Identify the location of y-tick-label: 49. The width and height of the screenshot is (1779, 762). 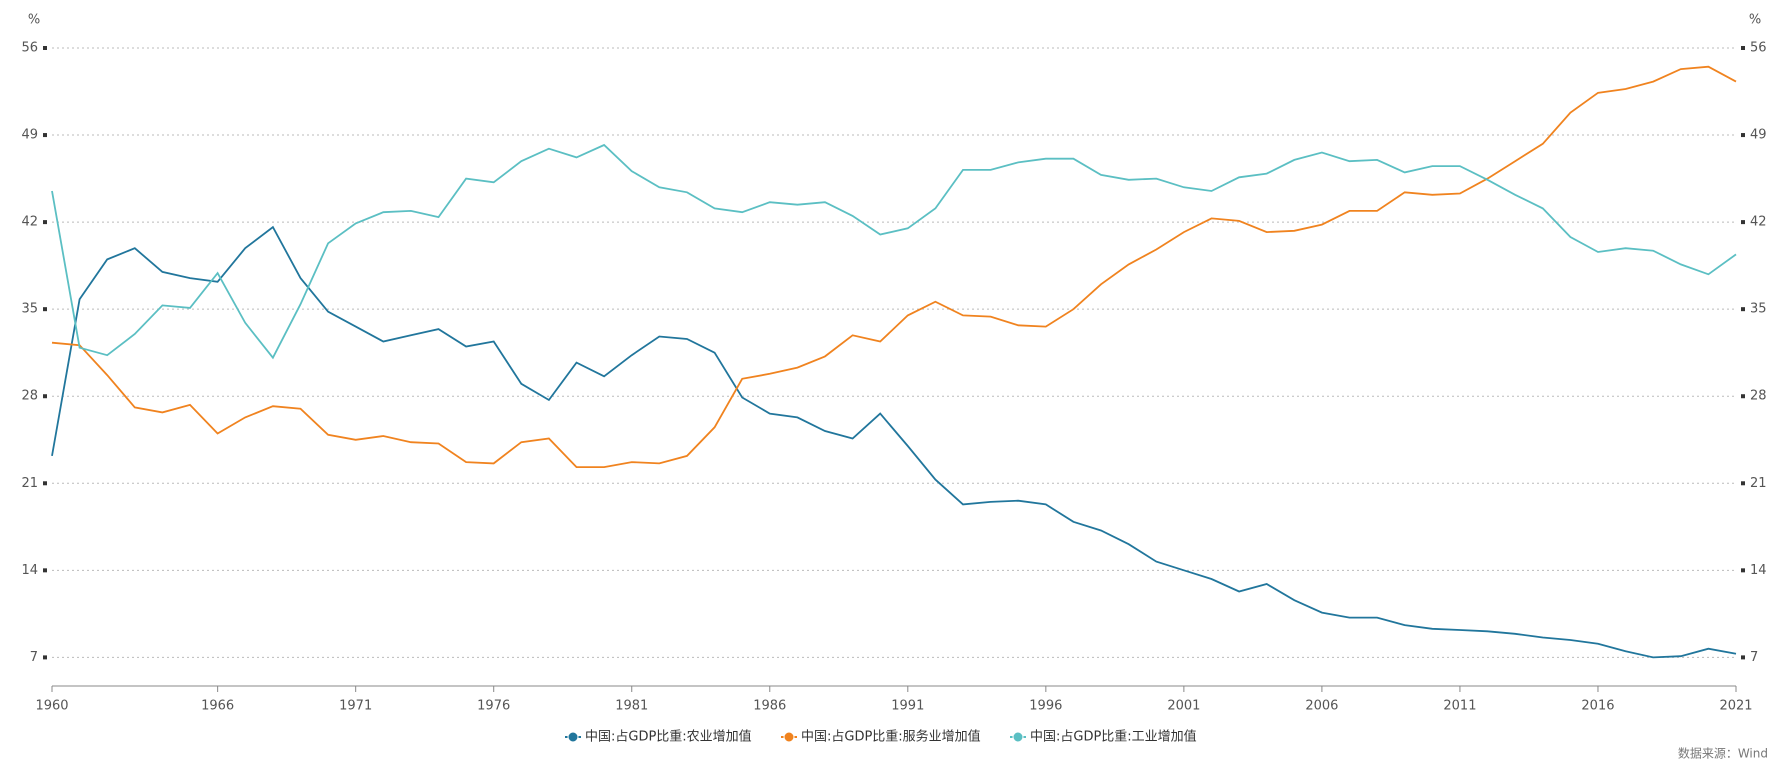
(29, 135).